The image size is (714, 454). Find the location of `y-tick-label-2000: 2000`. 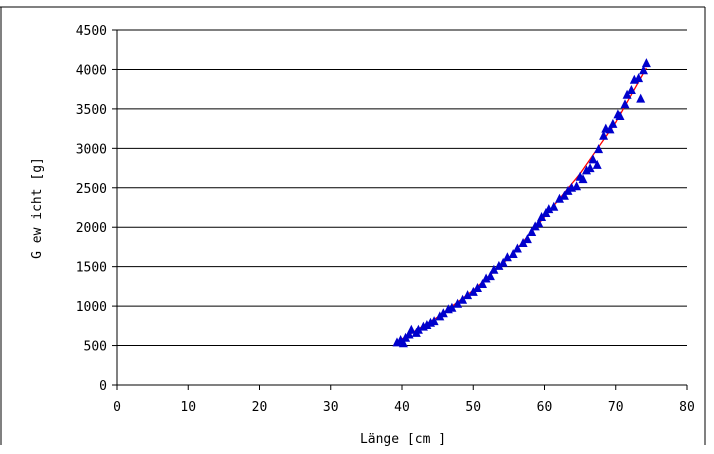

y-tick-label-2000: 2000 is located at coordinates (91, 228).